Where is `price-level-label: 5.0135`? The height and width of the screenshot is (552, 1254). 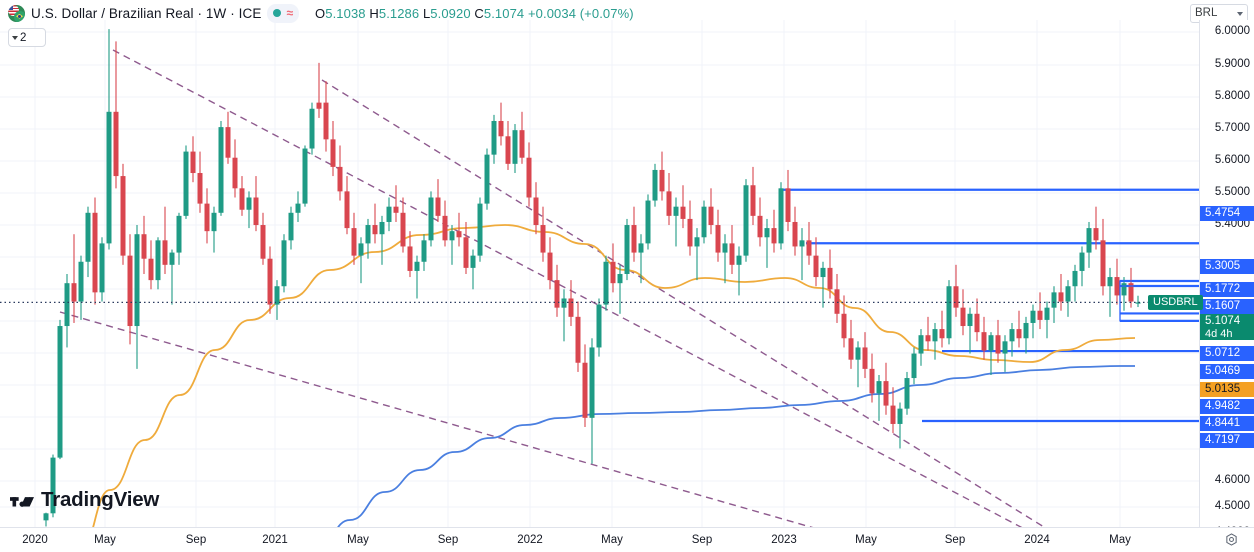 price-level-label: 5.0135 is located at coordinates (1227, 389).